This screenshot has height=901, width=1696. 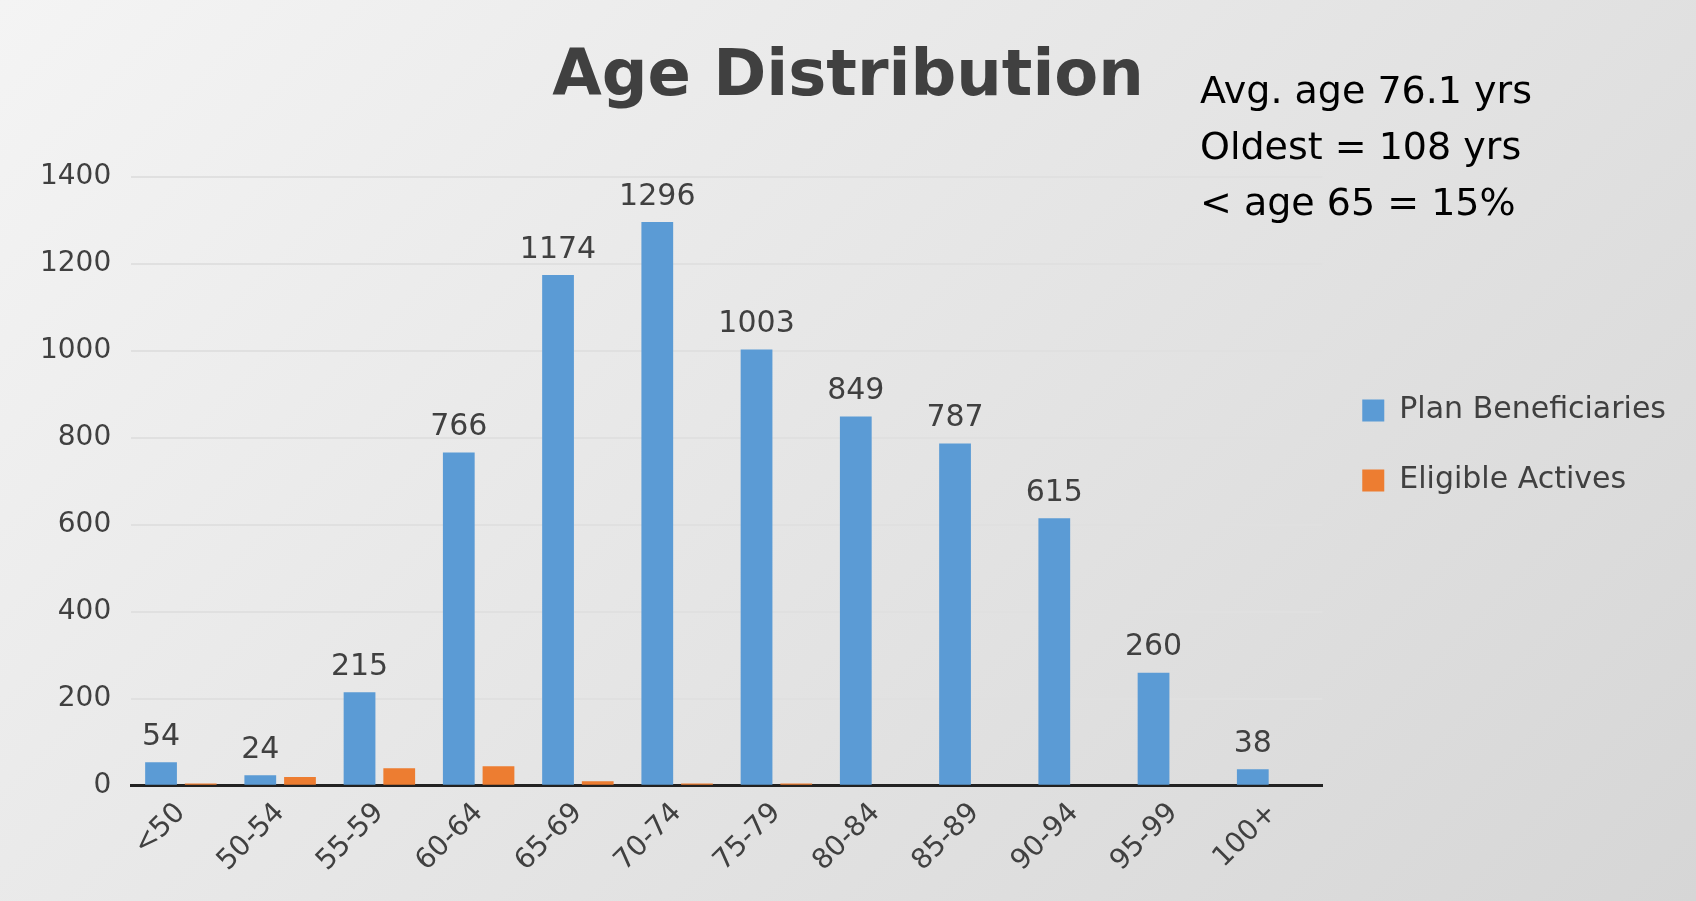 I want to click on annotation: < age 65 = 15%, so click(x=1358, y=202).